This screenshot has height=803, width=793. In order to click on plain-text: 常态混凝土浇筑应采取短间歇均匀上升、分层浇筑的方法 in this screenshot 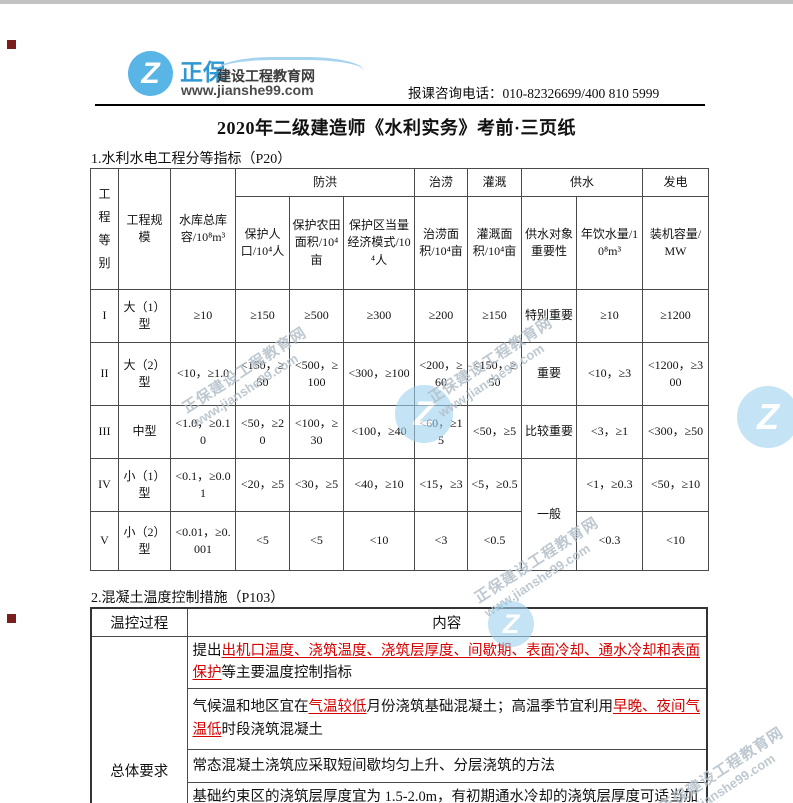, I will do `click(374, 765)`.